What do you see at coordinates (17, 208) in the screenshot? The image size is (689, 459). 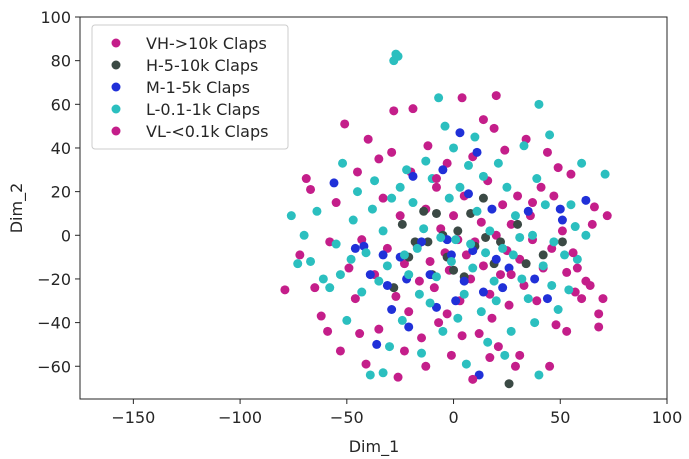 I see `y-axis-label: Dim_2` at bounding box center [17, 208].